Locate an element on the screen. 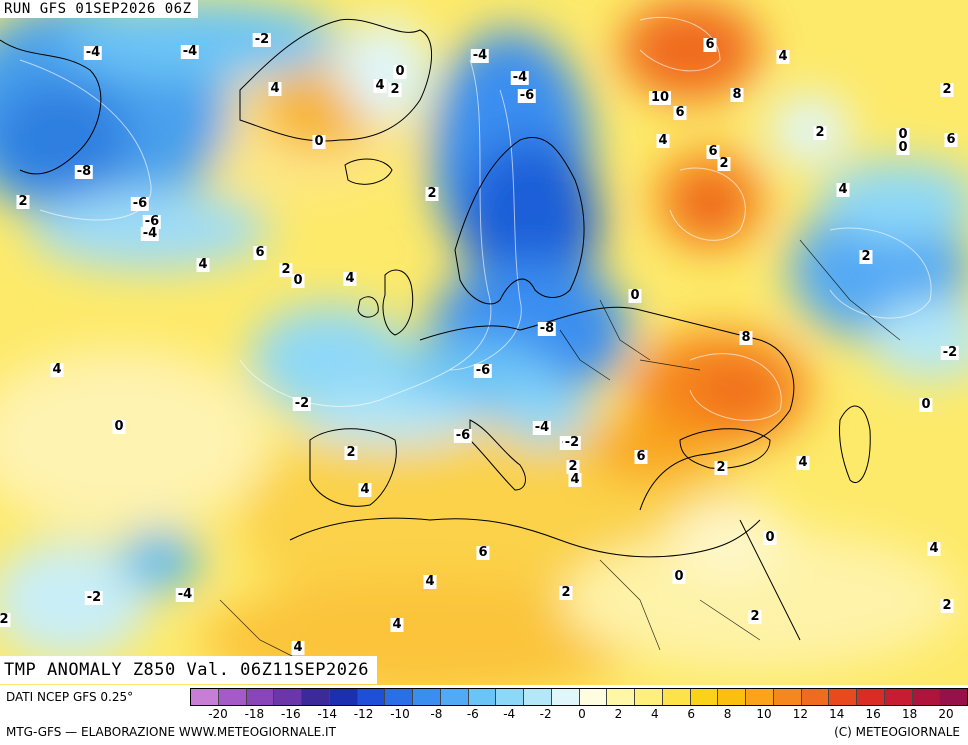 The height and width of the screenshot is (745, 968). legend-tick: 0 is located at coordinates (582, 714).